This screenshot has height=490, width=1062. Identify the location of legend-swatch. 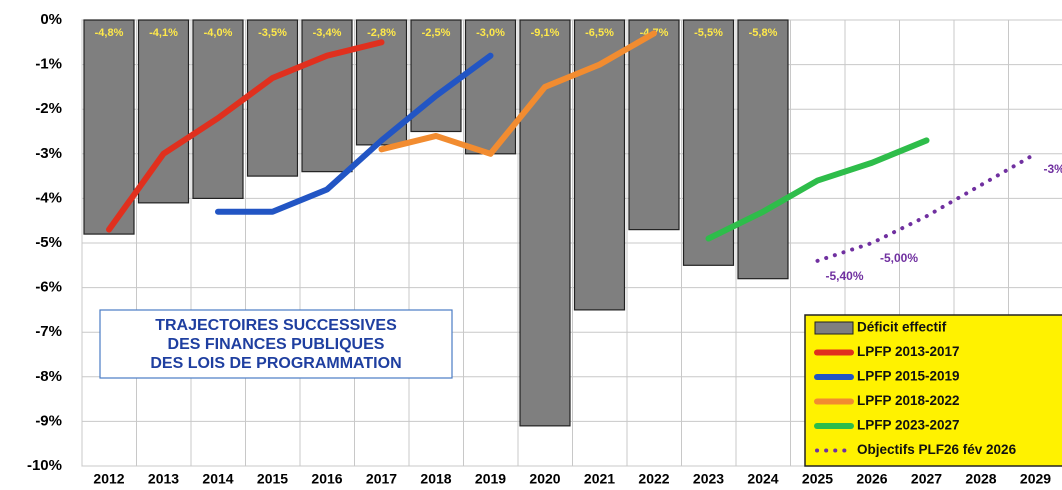
(834, 328).